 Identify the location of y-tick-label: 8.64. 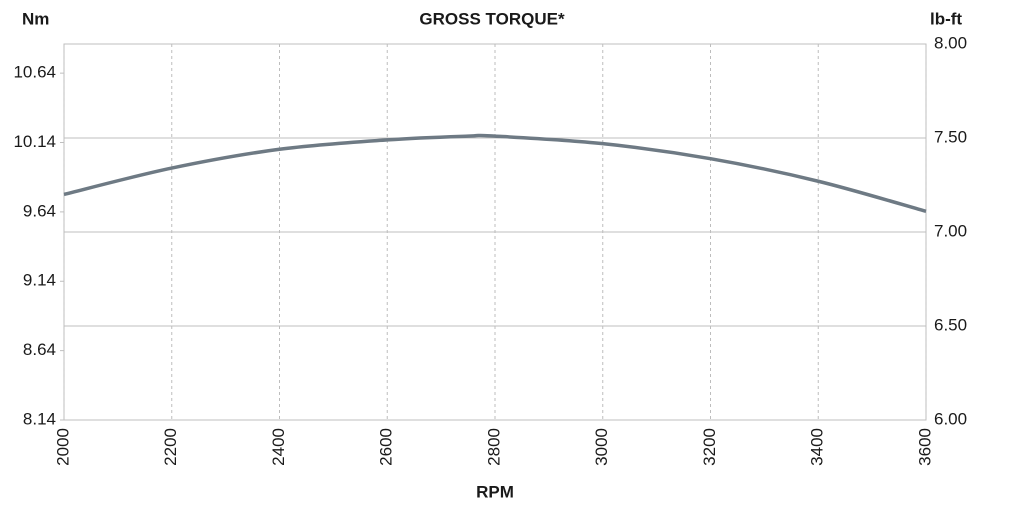
(39, 349).